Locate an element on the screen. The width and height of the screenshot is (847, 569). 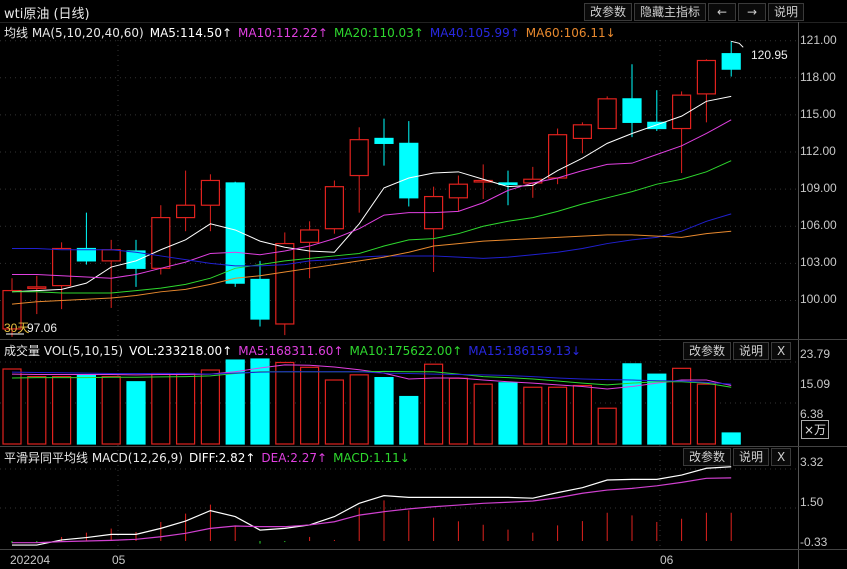
macd-value: MACD:1.11↓ is located at coordinates (371, 458).